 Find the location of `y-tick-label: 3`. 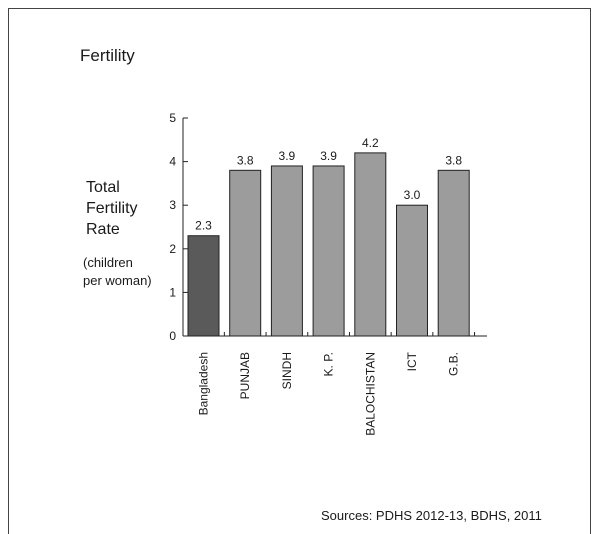

y-tick-label: 3 is located at coordinates (172, 205).